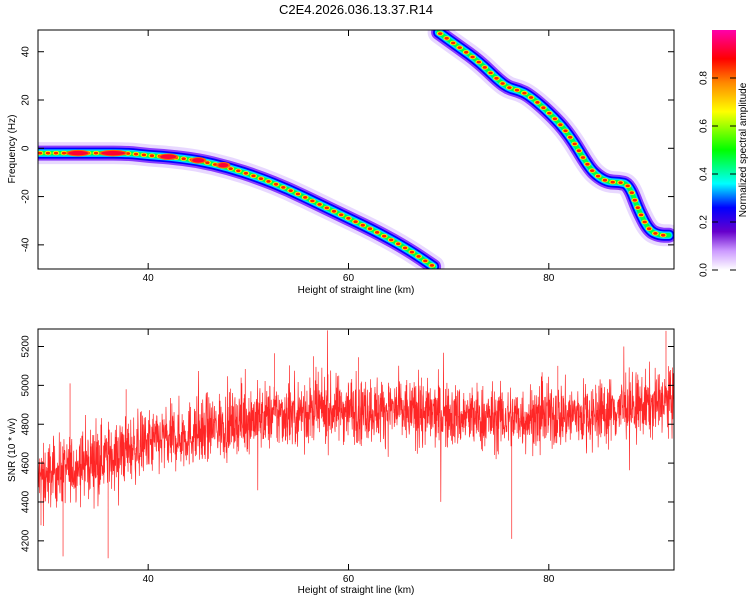  What do you see at coordinates (26, 148) in the screenshot?
I see `spectrogram-ytick-label-0: 0` at bounding box center [26, 148].